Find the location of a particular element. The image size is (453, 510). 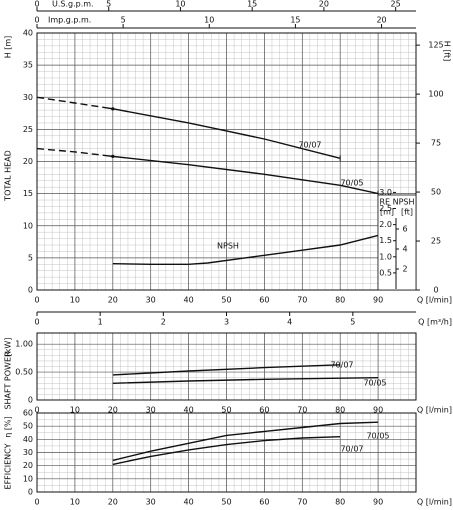

y-tick-label: 25 is located at coordinates (28, 129).